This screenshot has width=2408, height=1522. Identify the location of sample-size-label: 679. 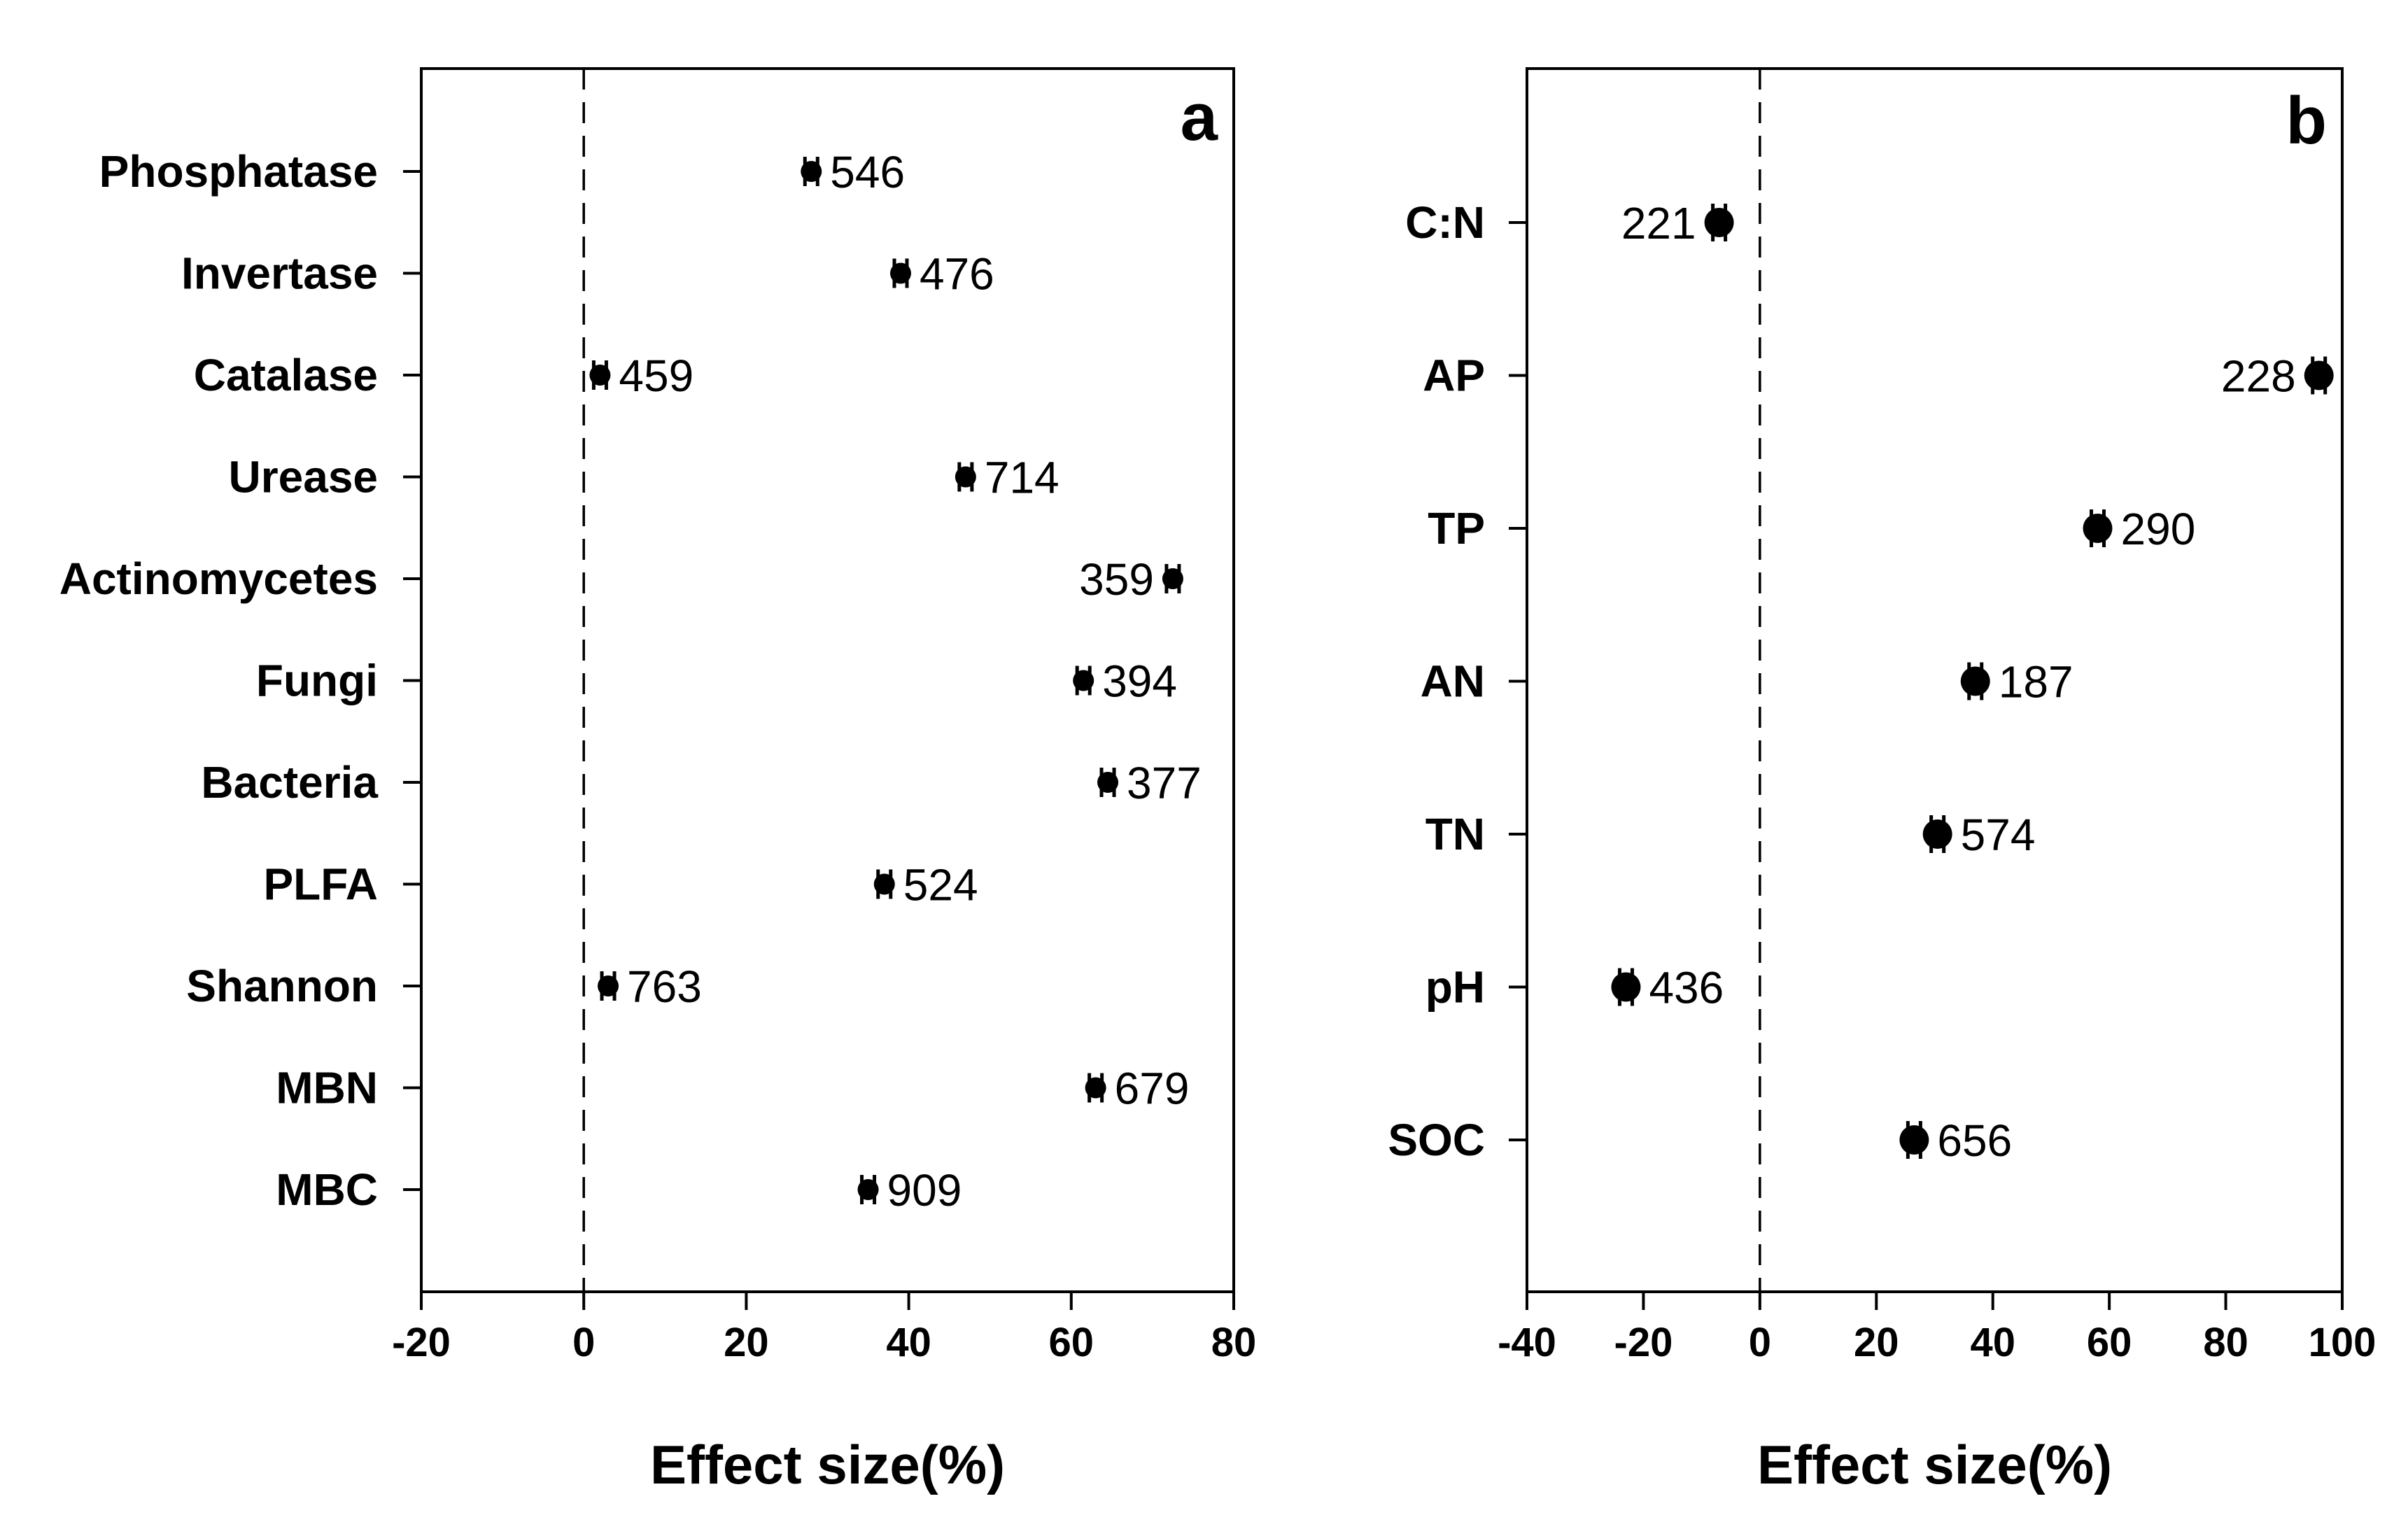
(1152, 1089).